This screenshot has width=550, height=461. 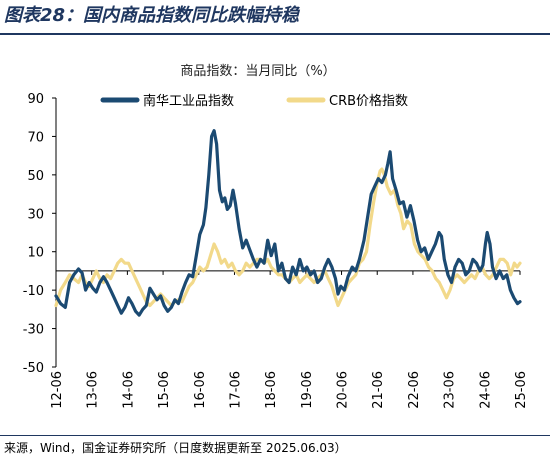 What do you see at coordinates (235, 390) in the screenshot?
I see `x-tick-label: 17-06` at bounding box center [235, 390].